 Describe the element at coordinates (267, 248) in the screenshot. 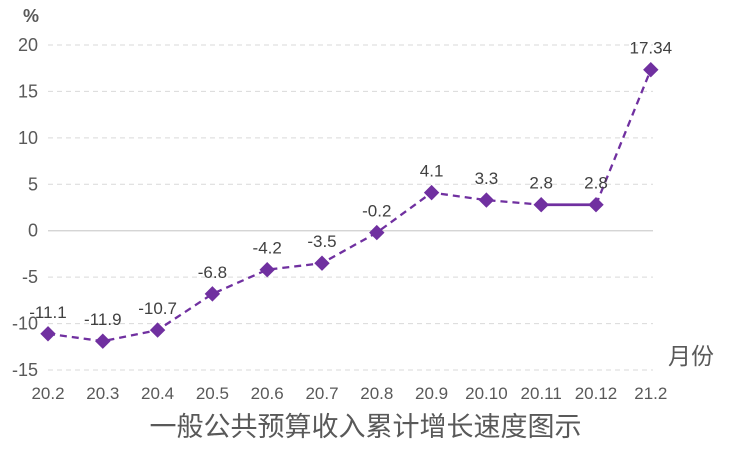

I see `data-point-label: -4.2` at that location.